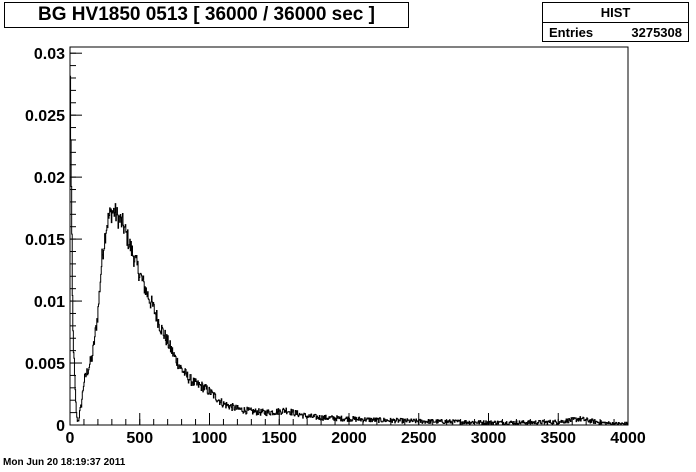  What do you see at coordinates (558, 438) in the screenshot?
I see `x-tick-label: 3500` at bounding box center [558, 438].